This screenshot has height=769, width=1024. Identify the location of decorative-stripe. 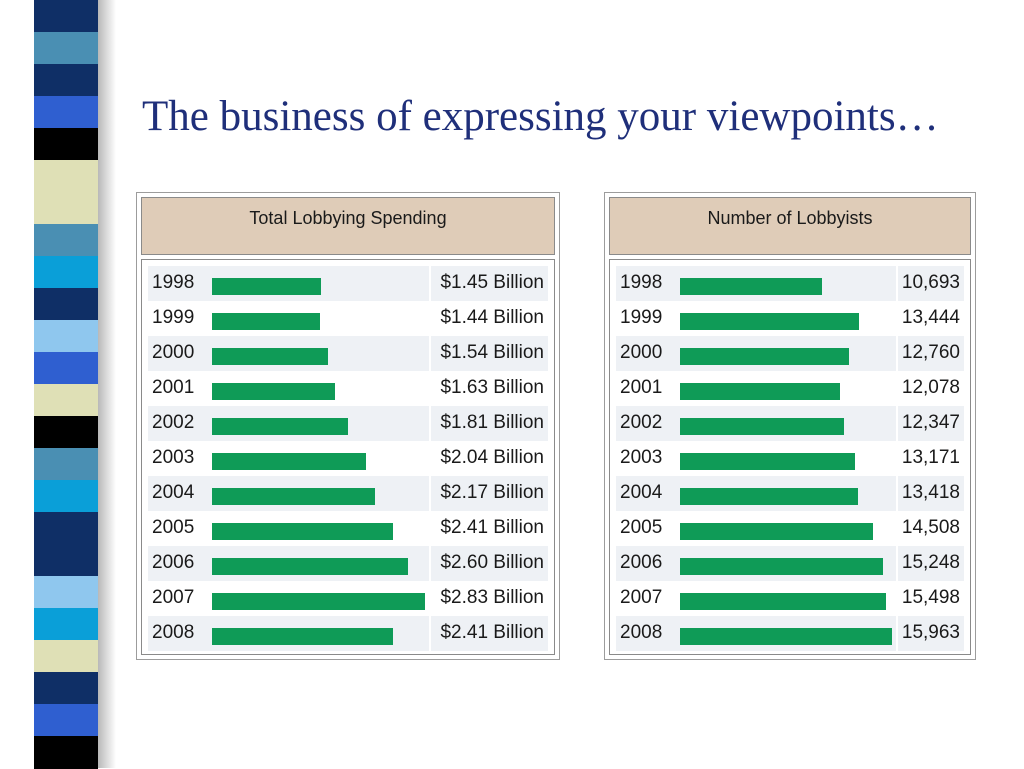
(66, 384).